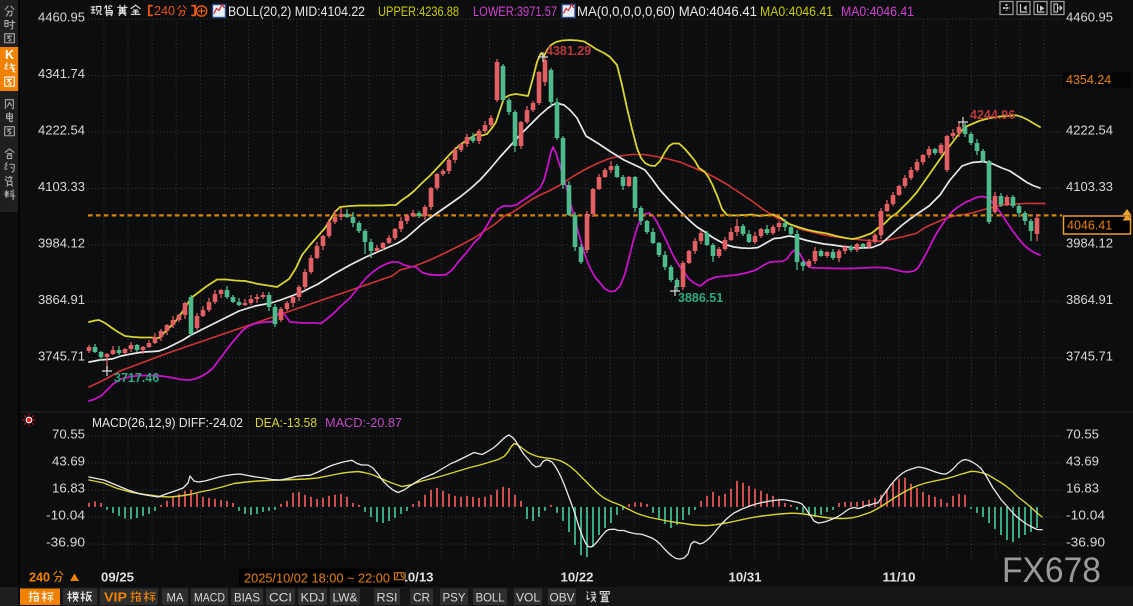  Describe the element at coordinates (454, 598) in the screenshot. I see `svg-text: PSY` at that location.